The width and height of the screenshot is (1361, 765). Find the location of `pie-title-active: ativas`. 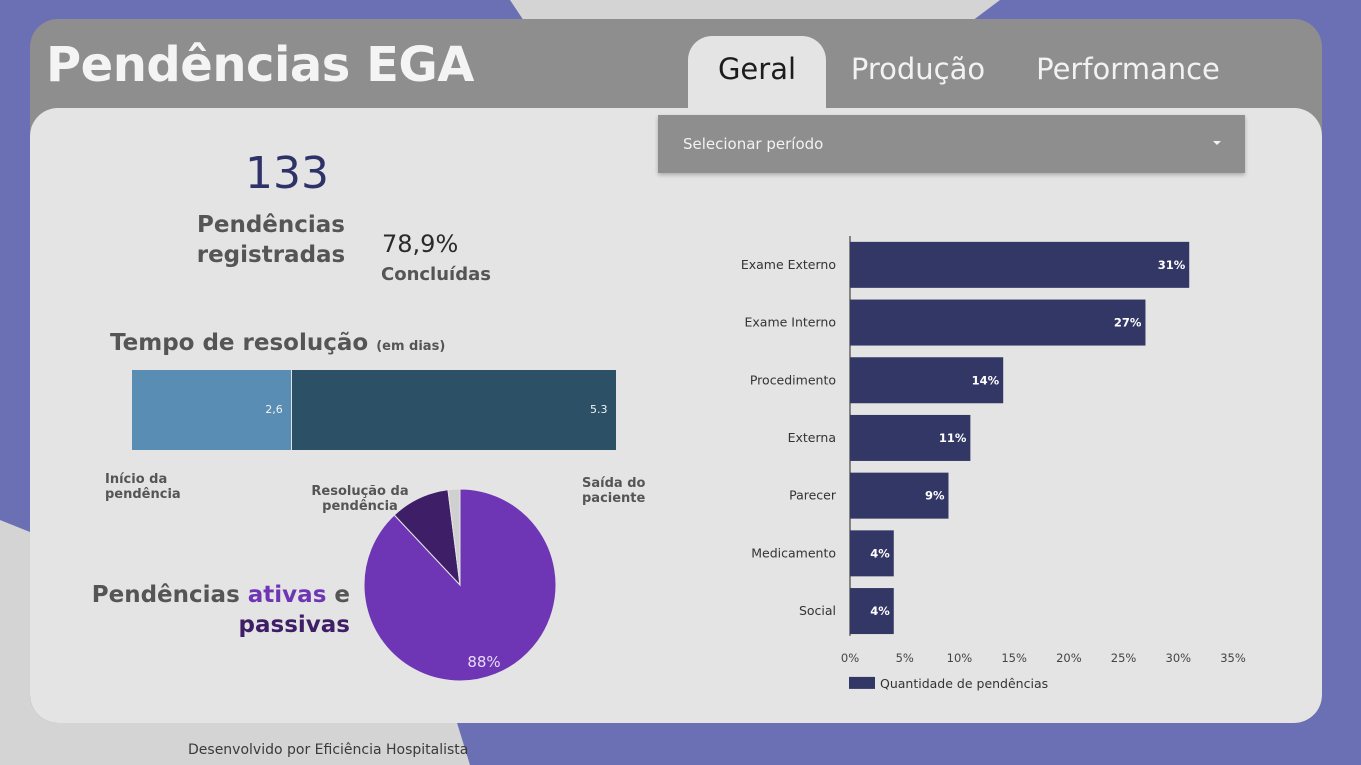

pie-title-active: ativas is located at coordinates (287, 595).